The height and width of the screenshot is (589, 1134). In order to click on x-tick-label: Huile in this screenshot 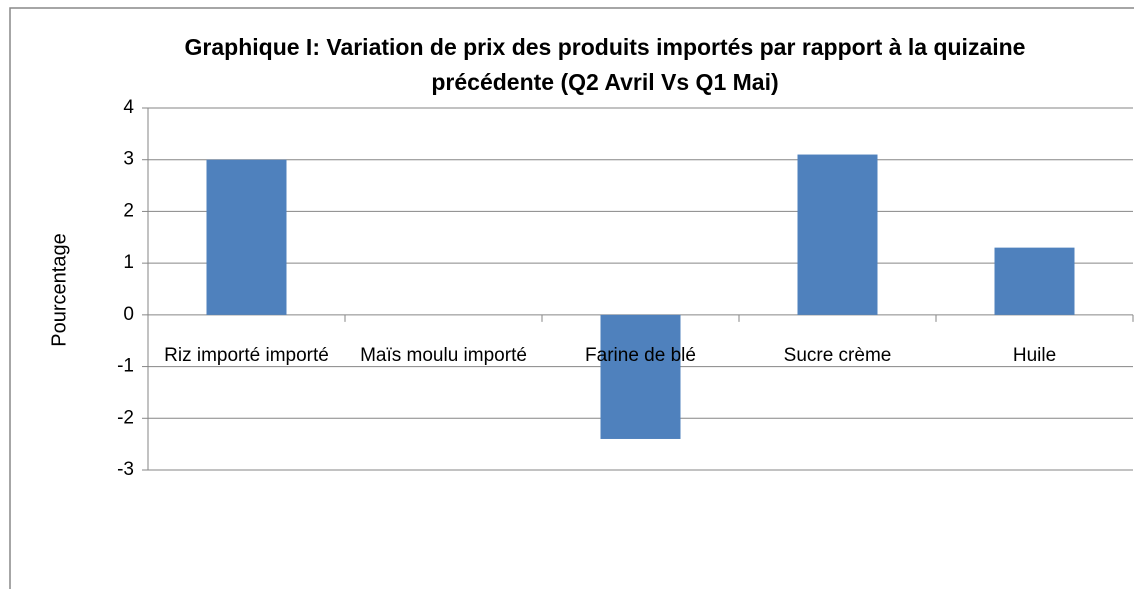, I will do `click(1034, 355)`.